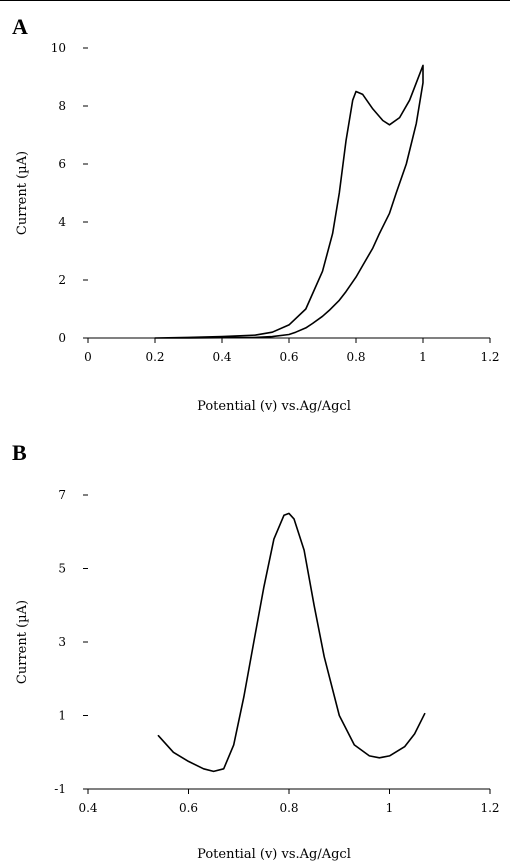  Describe the element at coordinates (62, 106) in the screenshot. I see `pa-y-tick-label-4: 8` at that location.